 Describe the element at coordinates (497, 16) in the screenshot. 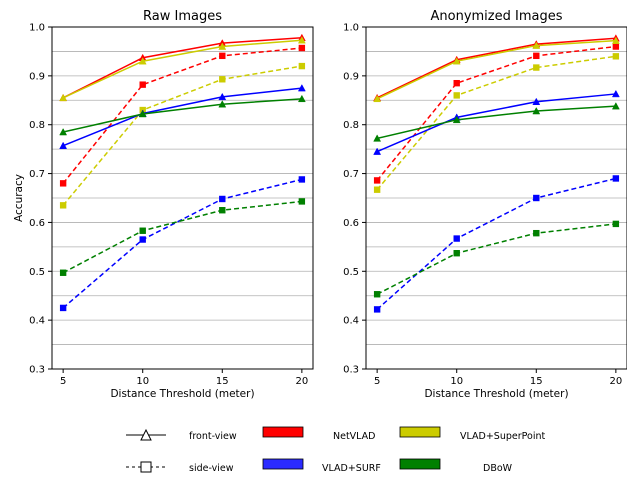

I see `chart-title: Anonymized Images` at that location.